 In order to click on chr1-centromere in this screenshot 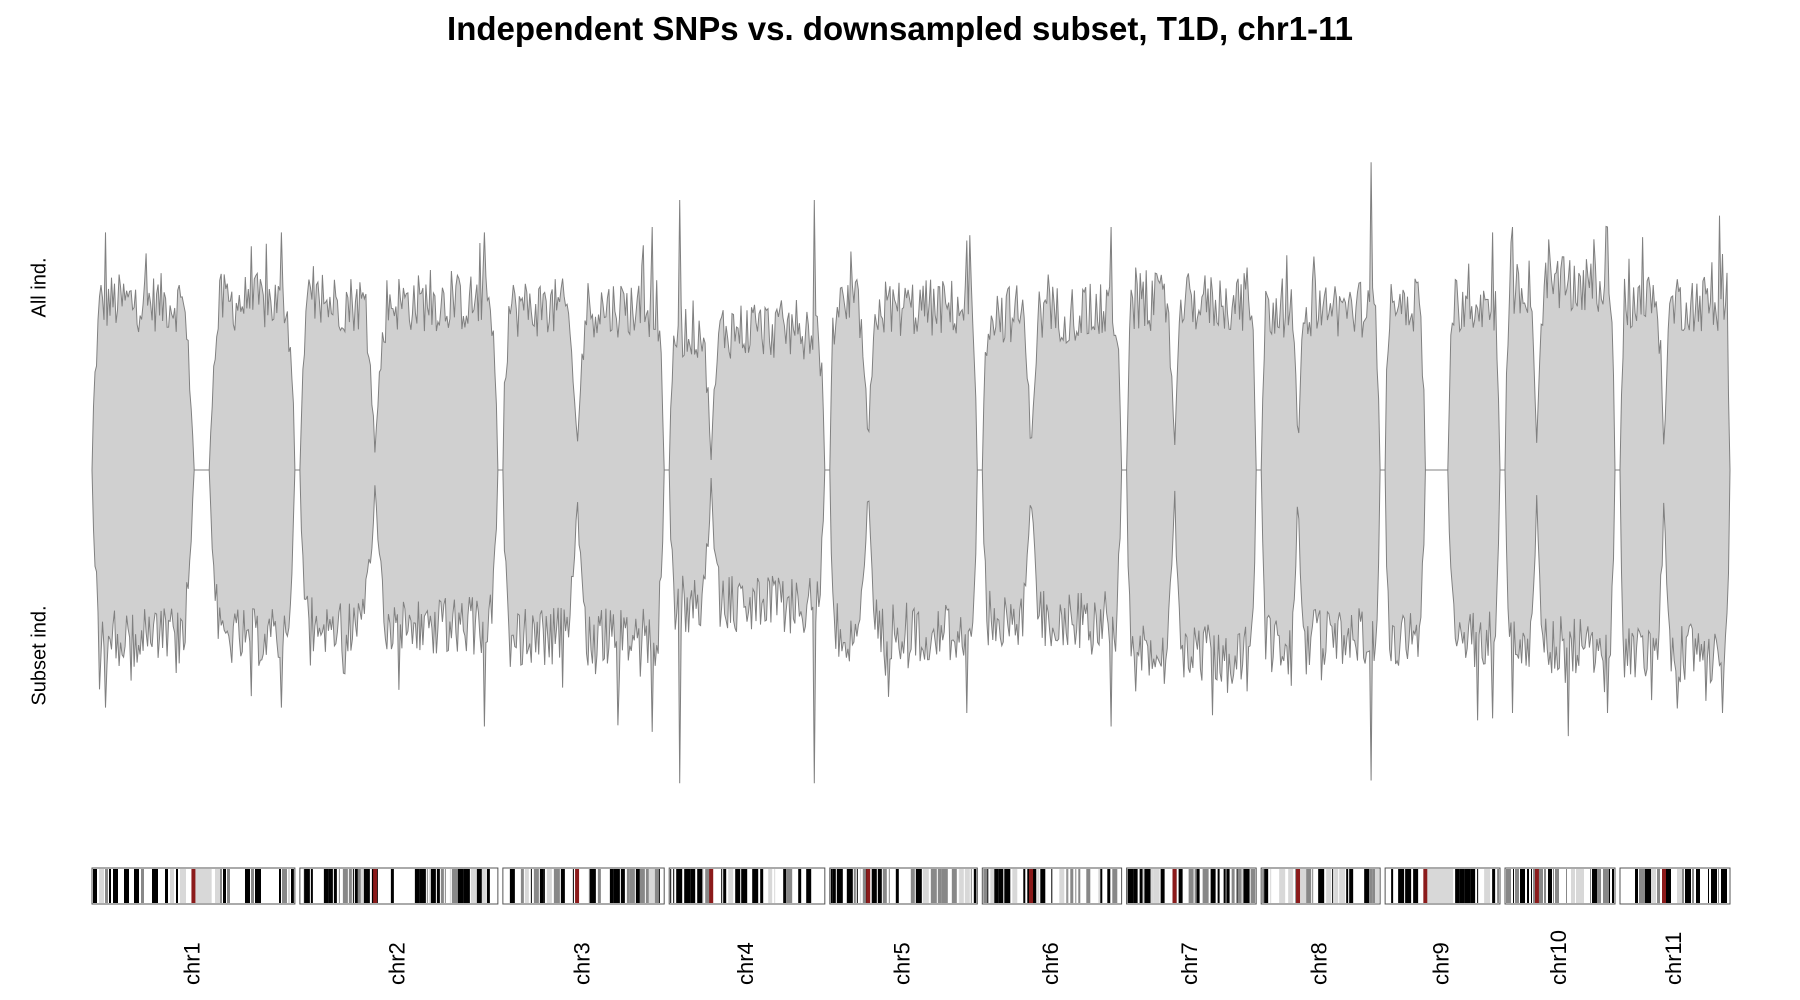, I will do `click(193, 886)`.